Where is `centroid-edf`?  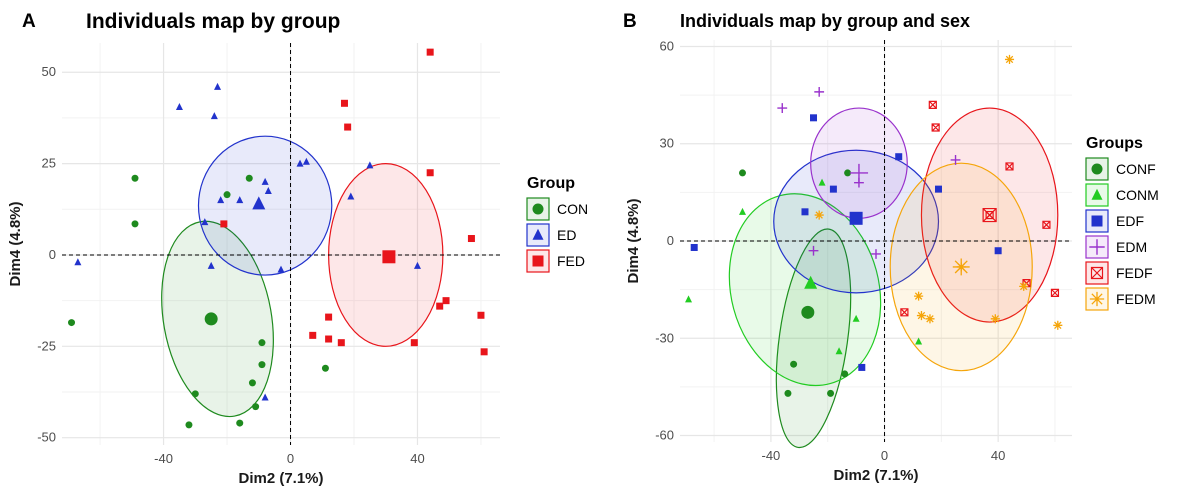
centroid-edf is located at coordinates (856, 218).